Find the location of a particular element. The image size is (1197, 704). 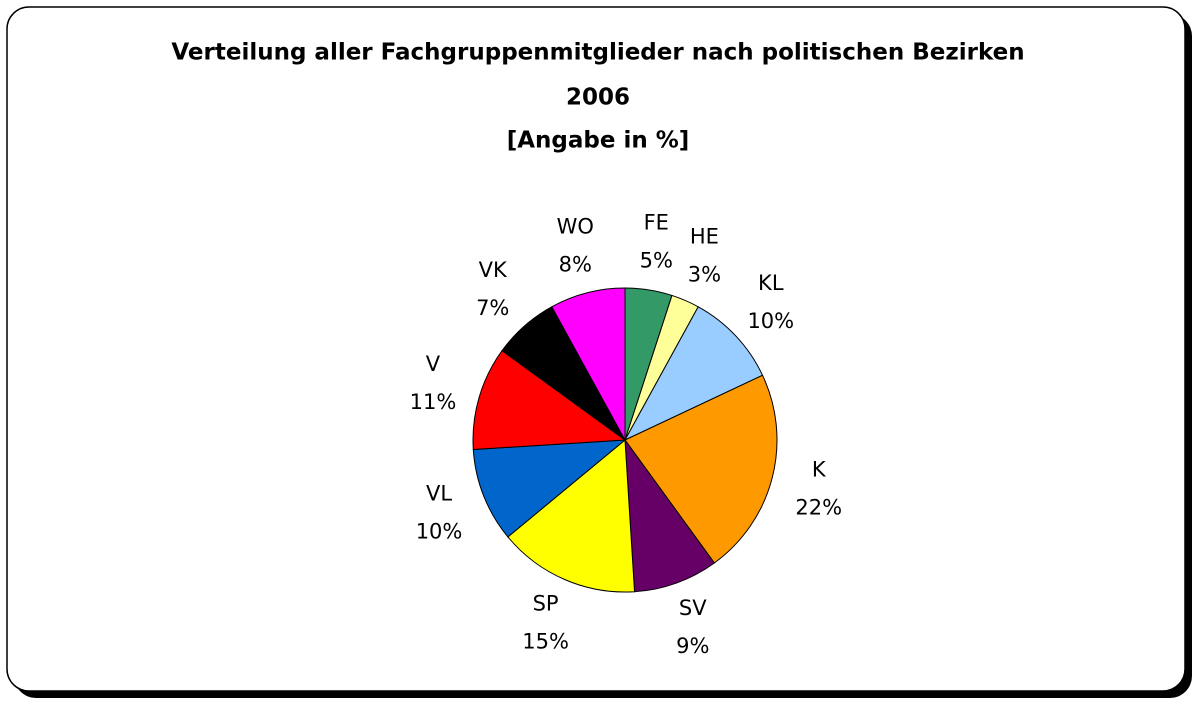

slice-value-label: 9% is located at coordinates (692, 646).